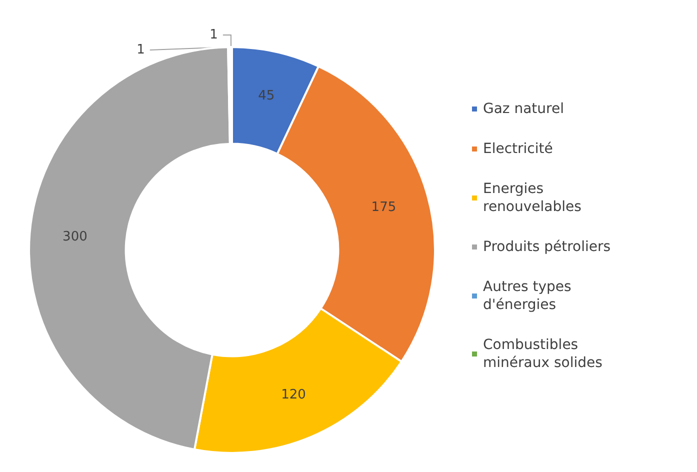  Describe the element at coordinates (293, 395) in the screenshot. I see `data-label: 120` at that location.